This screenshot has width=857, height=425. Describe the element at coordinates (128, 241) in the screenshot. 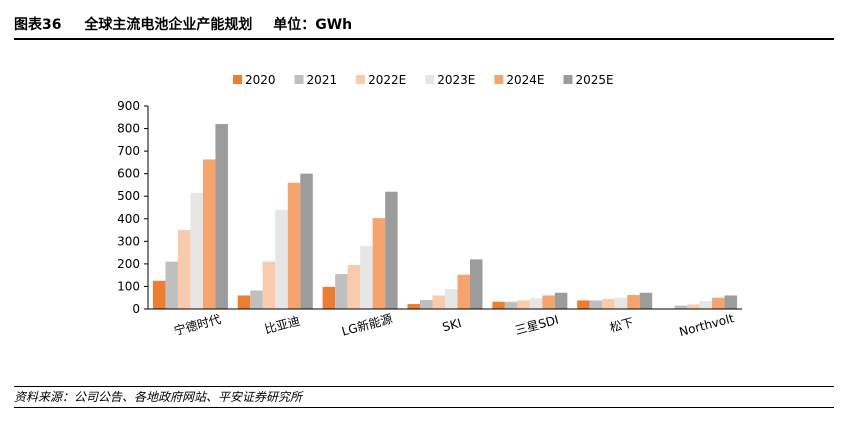

I see `y-tick-label: 300` at that location.